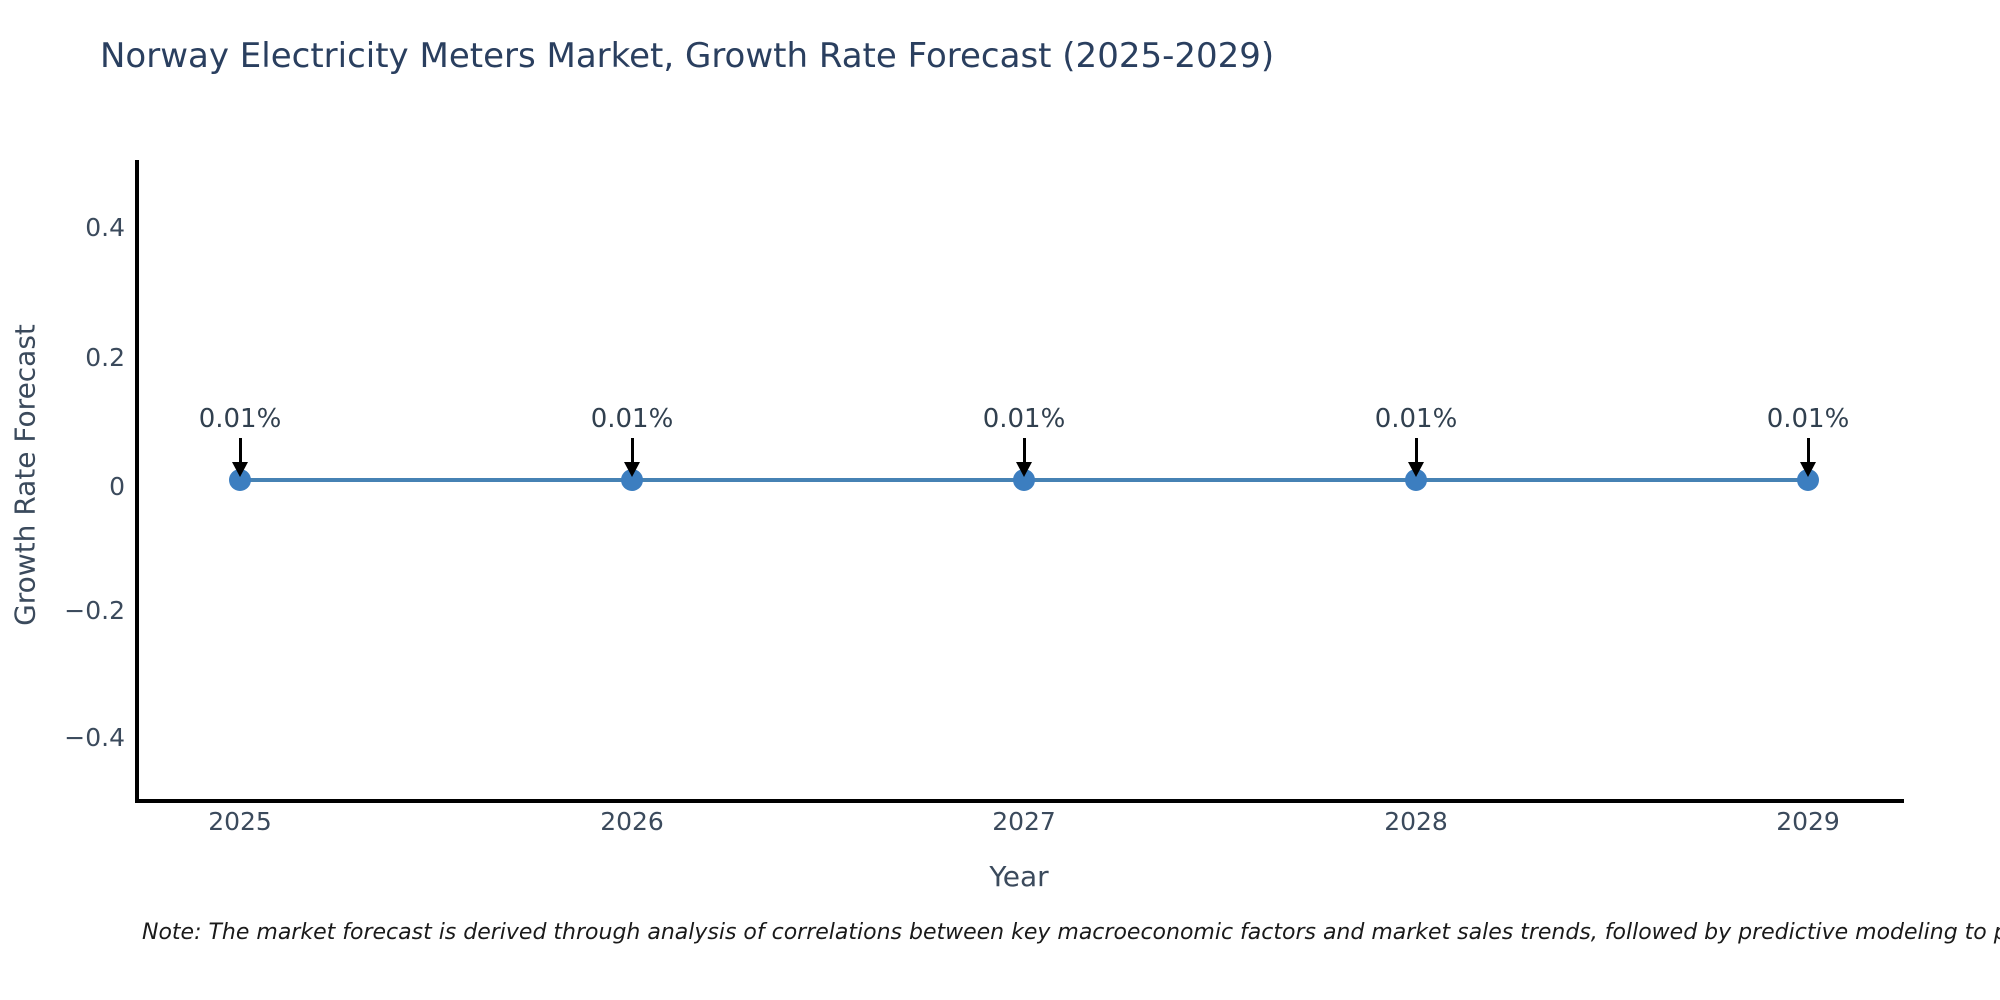 The height and width of the screenshot is (1000, 2000). What do you see at coordinates (94, 737) in the screenshot?
I see `y-tick-label: −0.4` at bounding box center [94, 737].